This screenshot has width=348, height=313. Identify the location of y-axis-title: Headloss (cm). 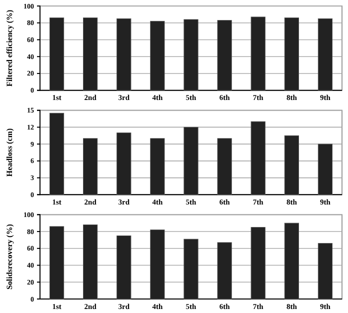
(9, 152).